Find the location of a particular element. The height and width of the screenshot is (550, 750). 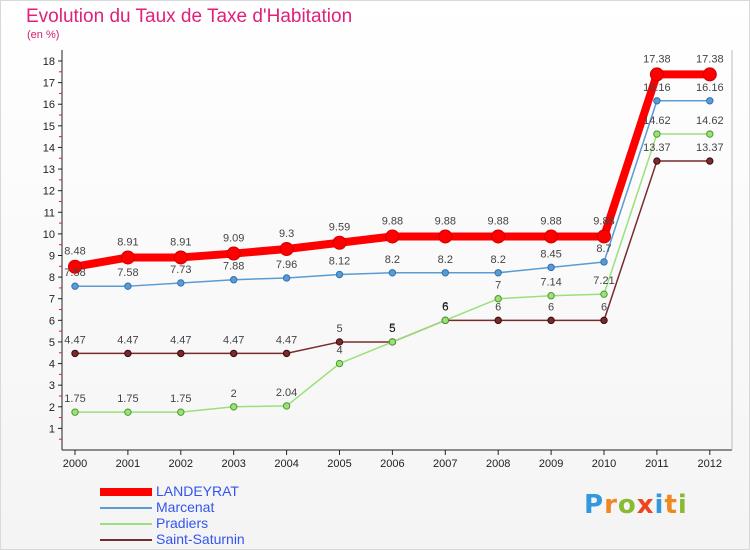

data-label: 7.96 is located at coordinates (286, 265).